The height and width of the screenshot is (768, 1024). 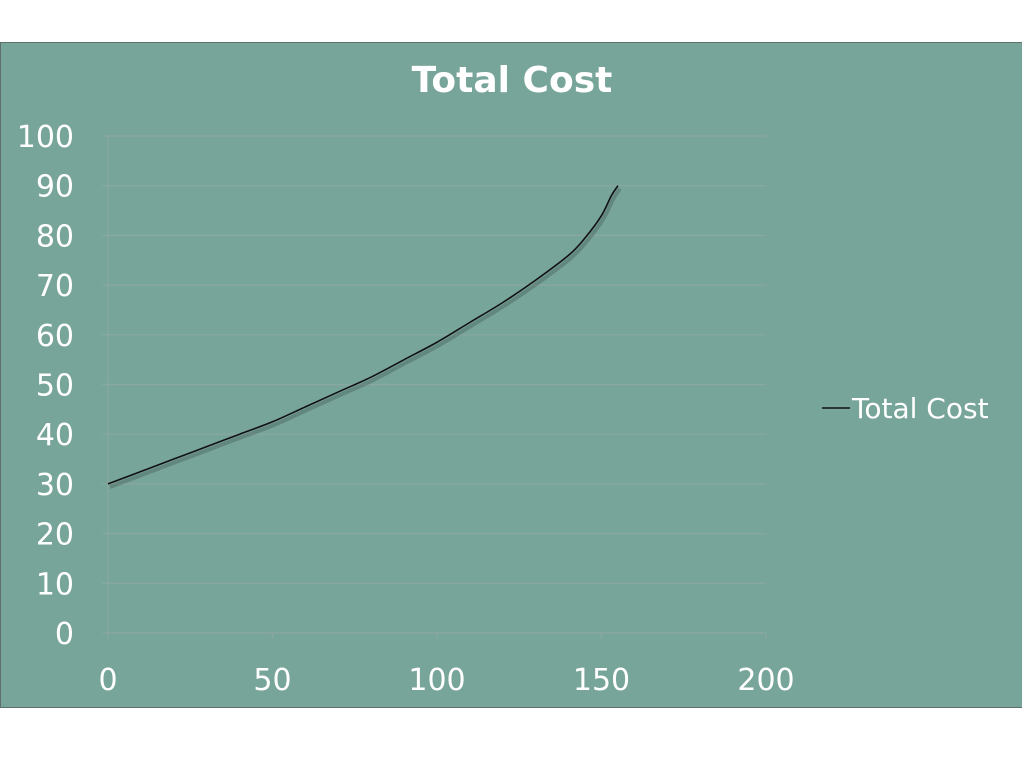 I want to click on y-tick-label: 90, so click(x=55, y=187).